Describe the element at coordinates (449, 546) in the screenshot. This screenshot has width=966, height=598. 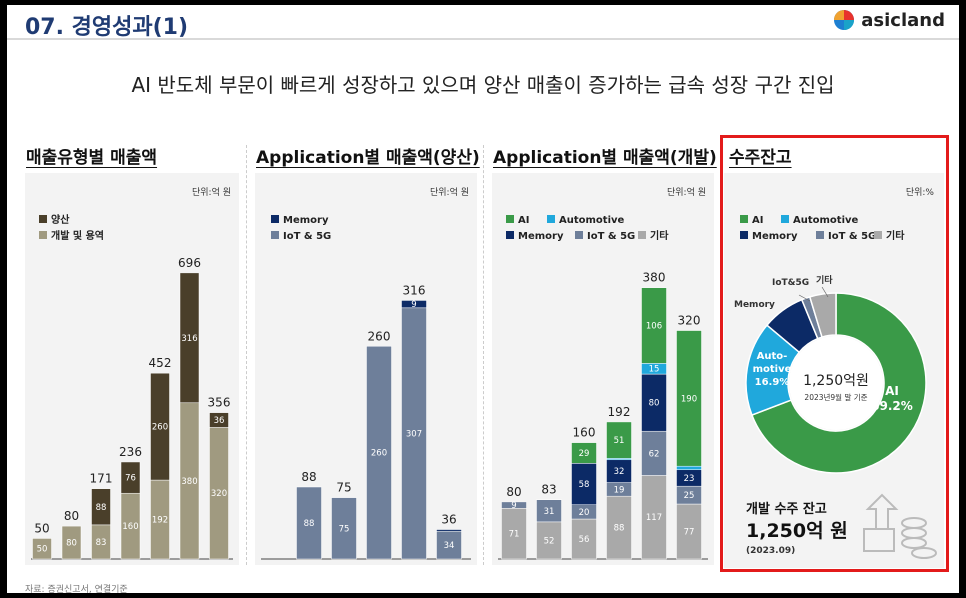
I see `bar-value-label: 34` at that location.